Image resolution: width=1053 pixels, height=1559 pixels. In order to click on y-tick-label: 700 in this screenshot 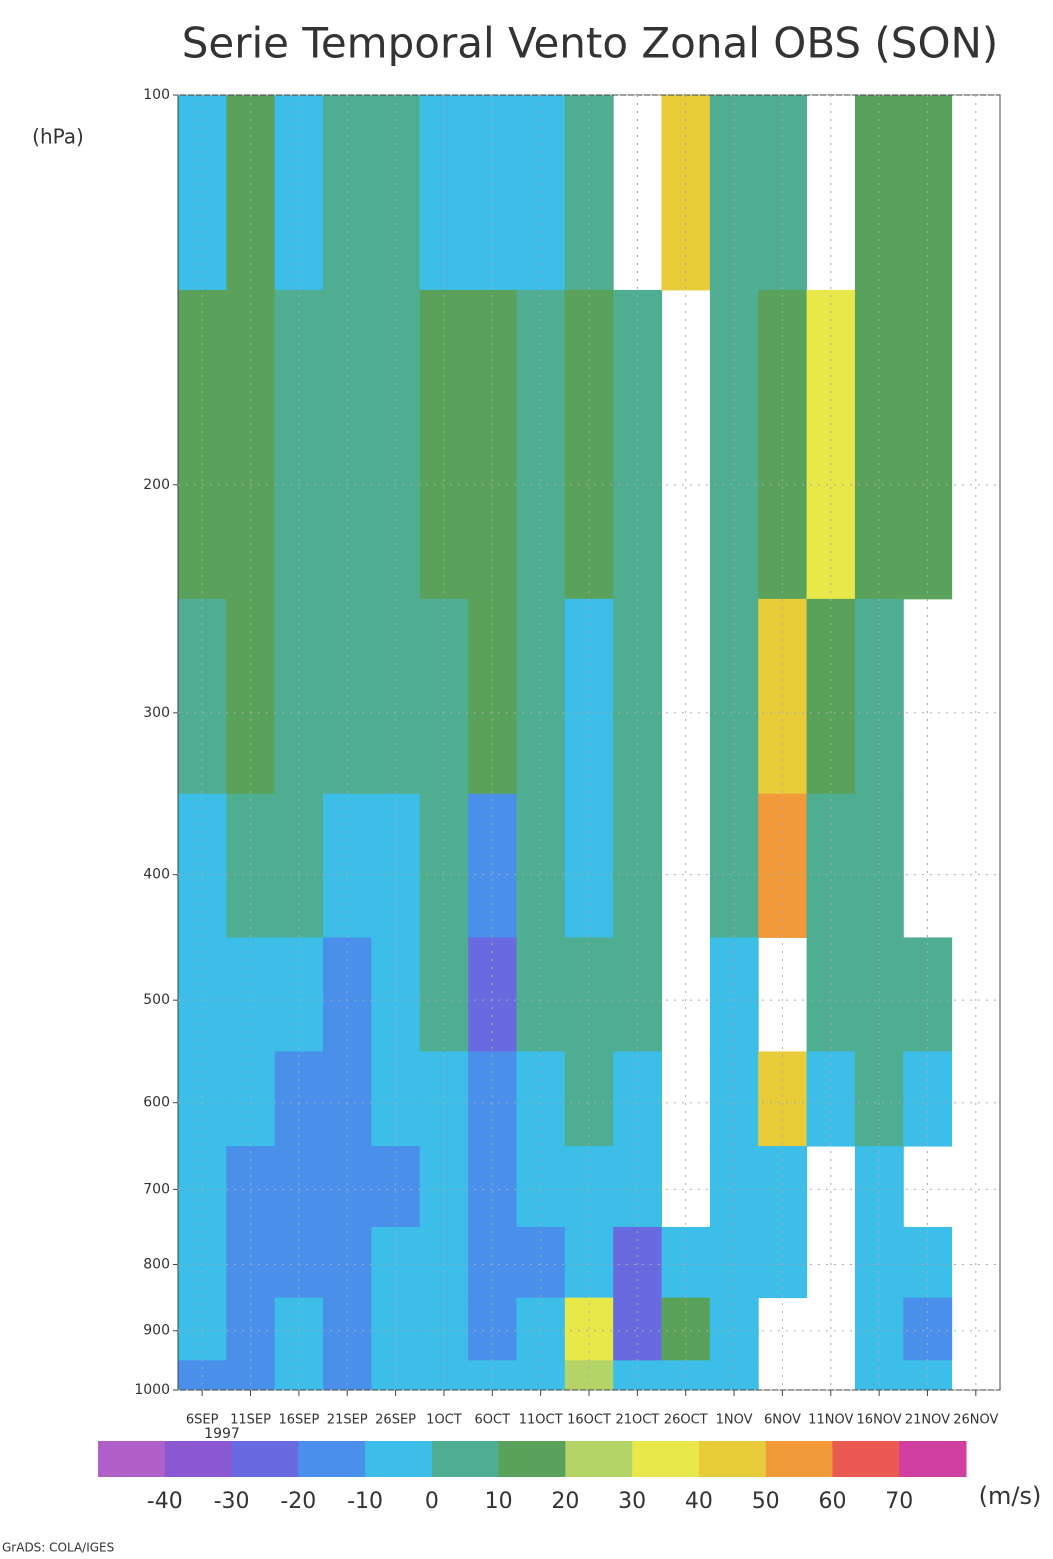, I will do `click(156, 1189)`.